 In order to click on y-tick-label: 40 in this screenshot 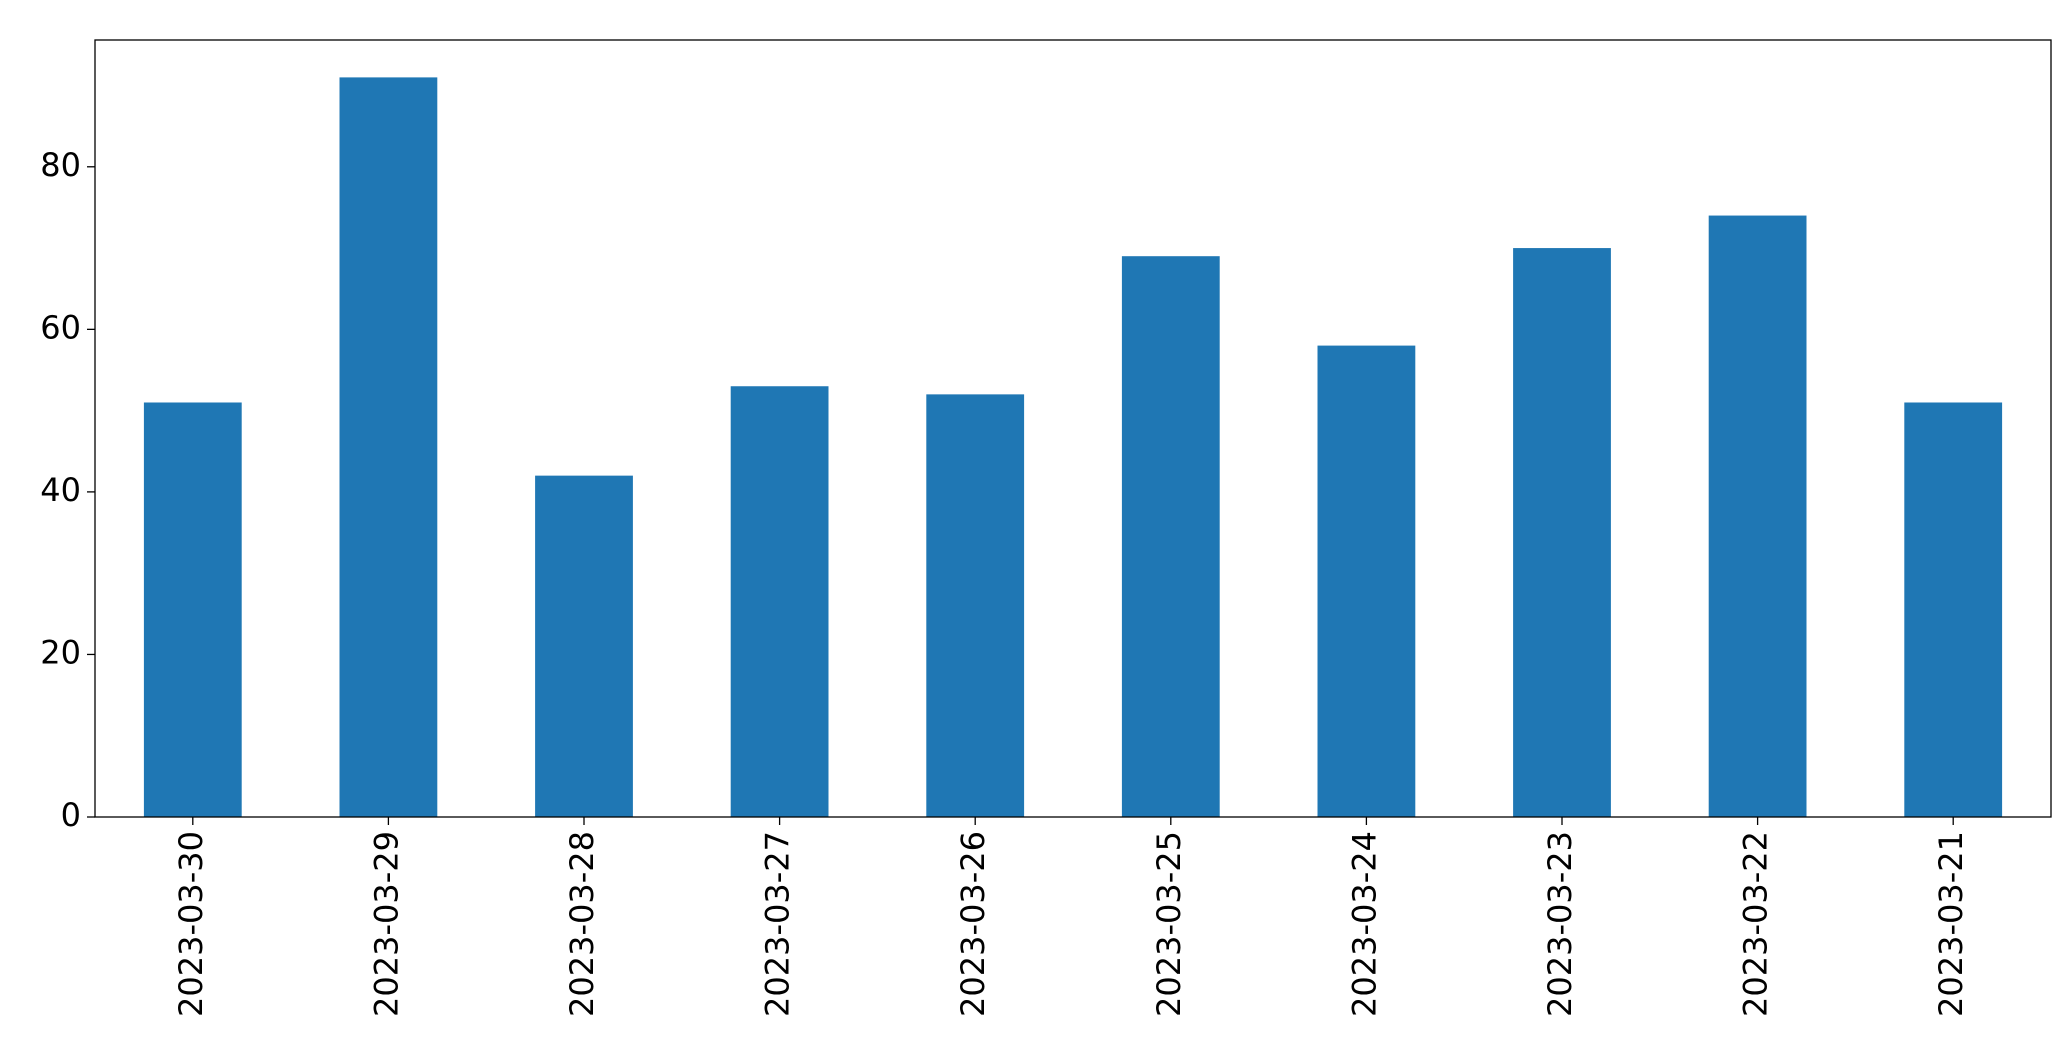, I will do `click(60, 490)`.